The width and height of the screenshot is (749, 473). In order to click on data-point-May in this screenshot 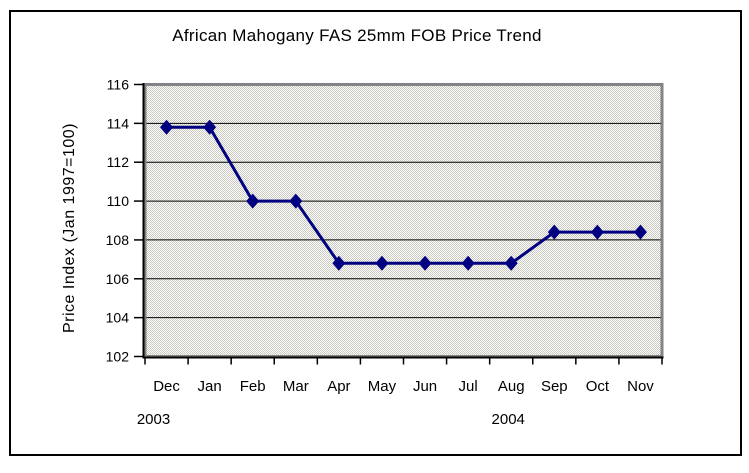, I will do `click(382, 263)`.